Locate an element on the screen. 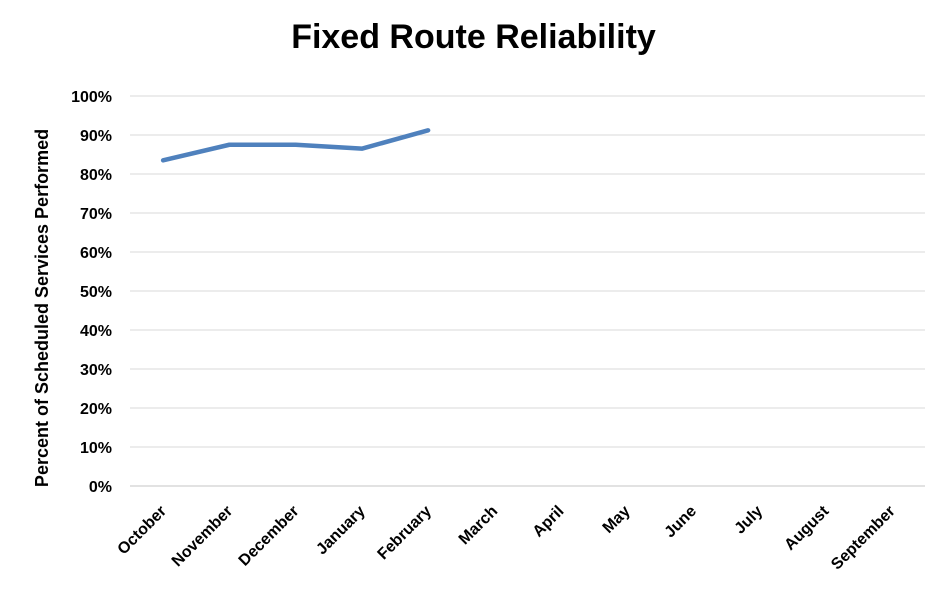 This screenshot has height=599, width=947. y-axis-ticks: 0% 10% 20% 30% 40% 50% 60% 70% 80% 90% 100% is located at coordinates (91, 292).